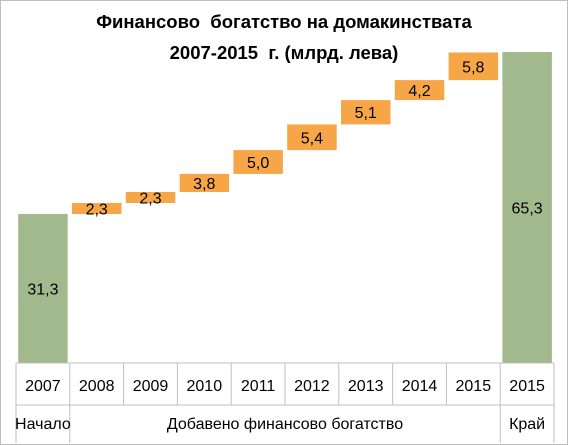 The image size is (568, 445). I want to click on data-label-7: 5,1, so click(366, 113).